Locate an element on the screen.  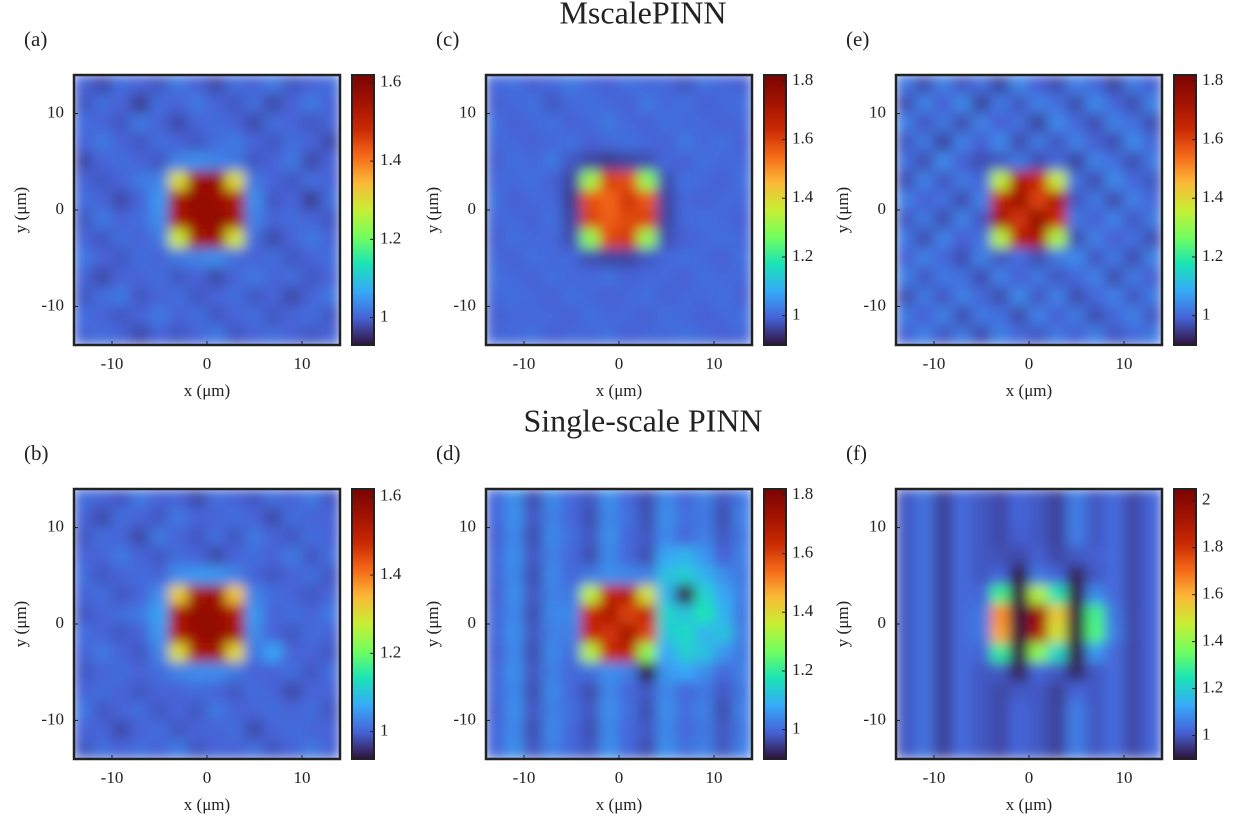
panel-label: (c) is located at coordinates (447, 39).